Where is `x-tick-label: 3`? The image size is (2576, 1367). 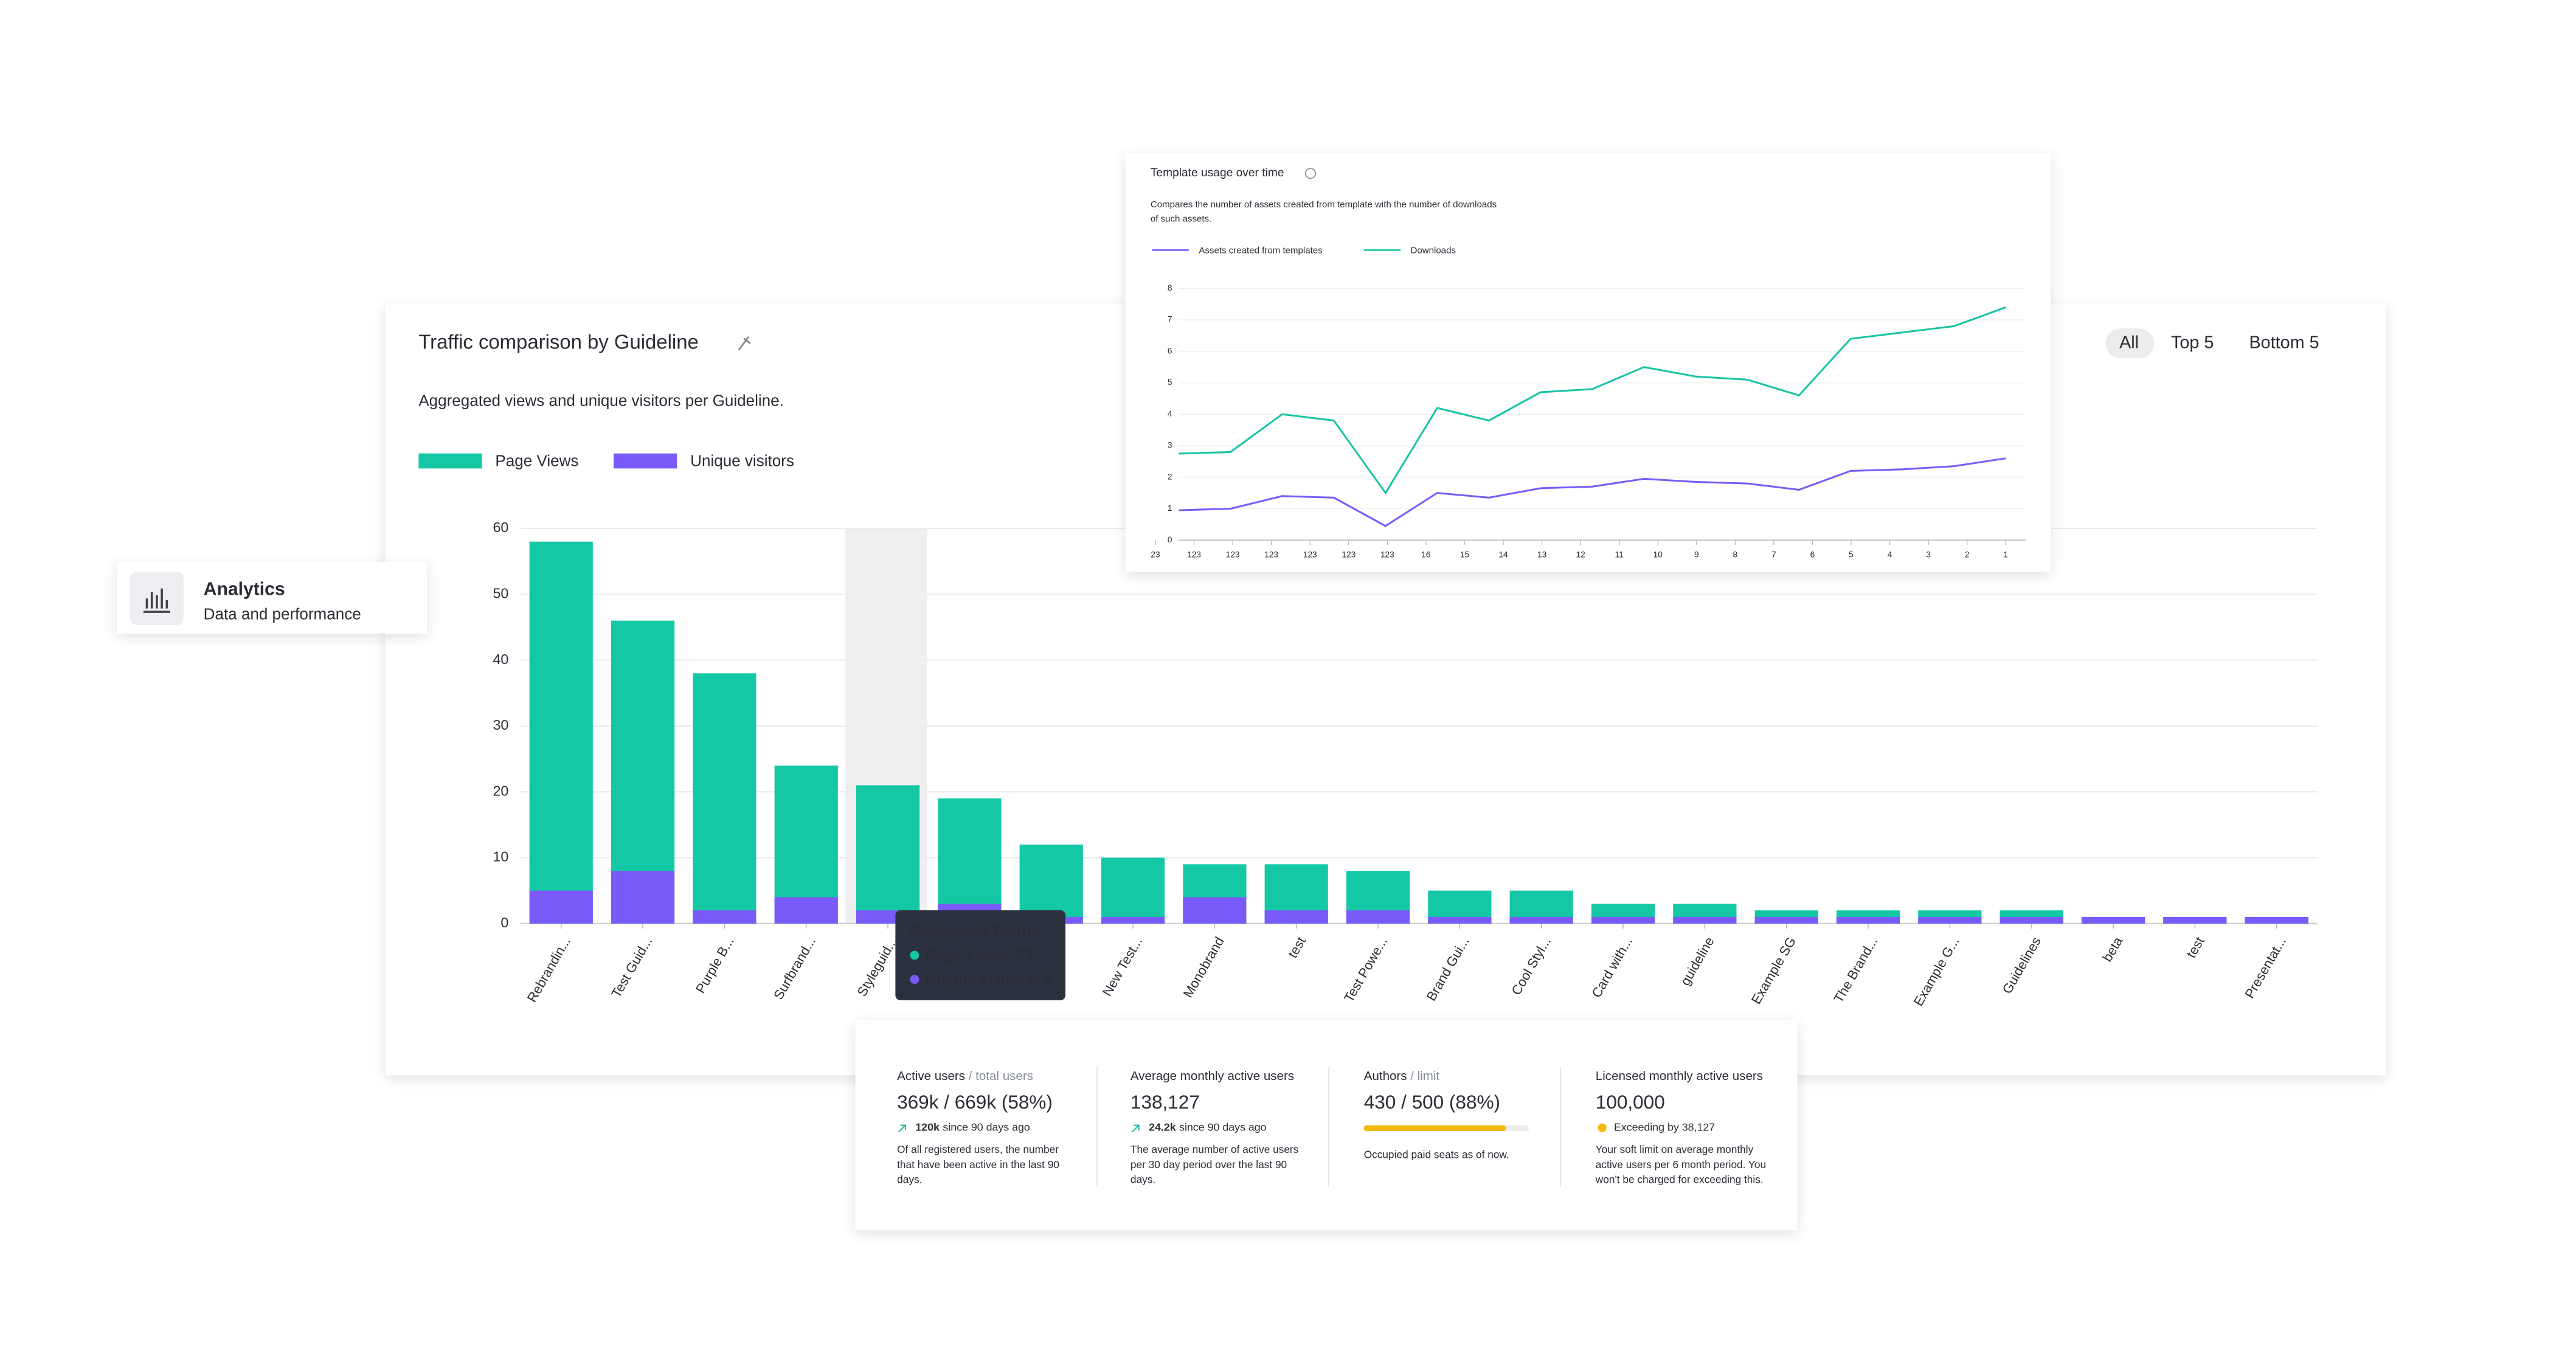
x-tick-label: 3 is located at coordinates (1928, 554).